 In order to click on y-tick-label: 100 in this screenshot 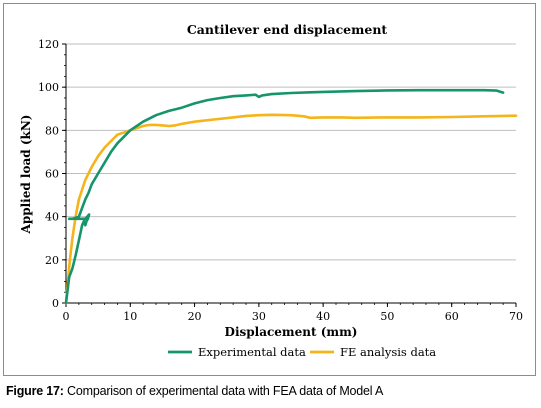, I will do `click(48, 87)`.